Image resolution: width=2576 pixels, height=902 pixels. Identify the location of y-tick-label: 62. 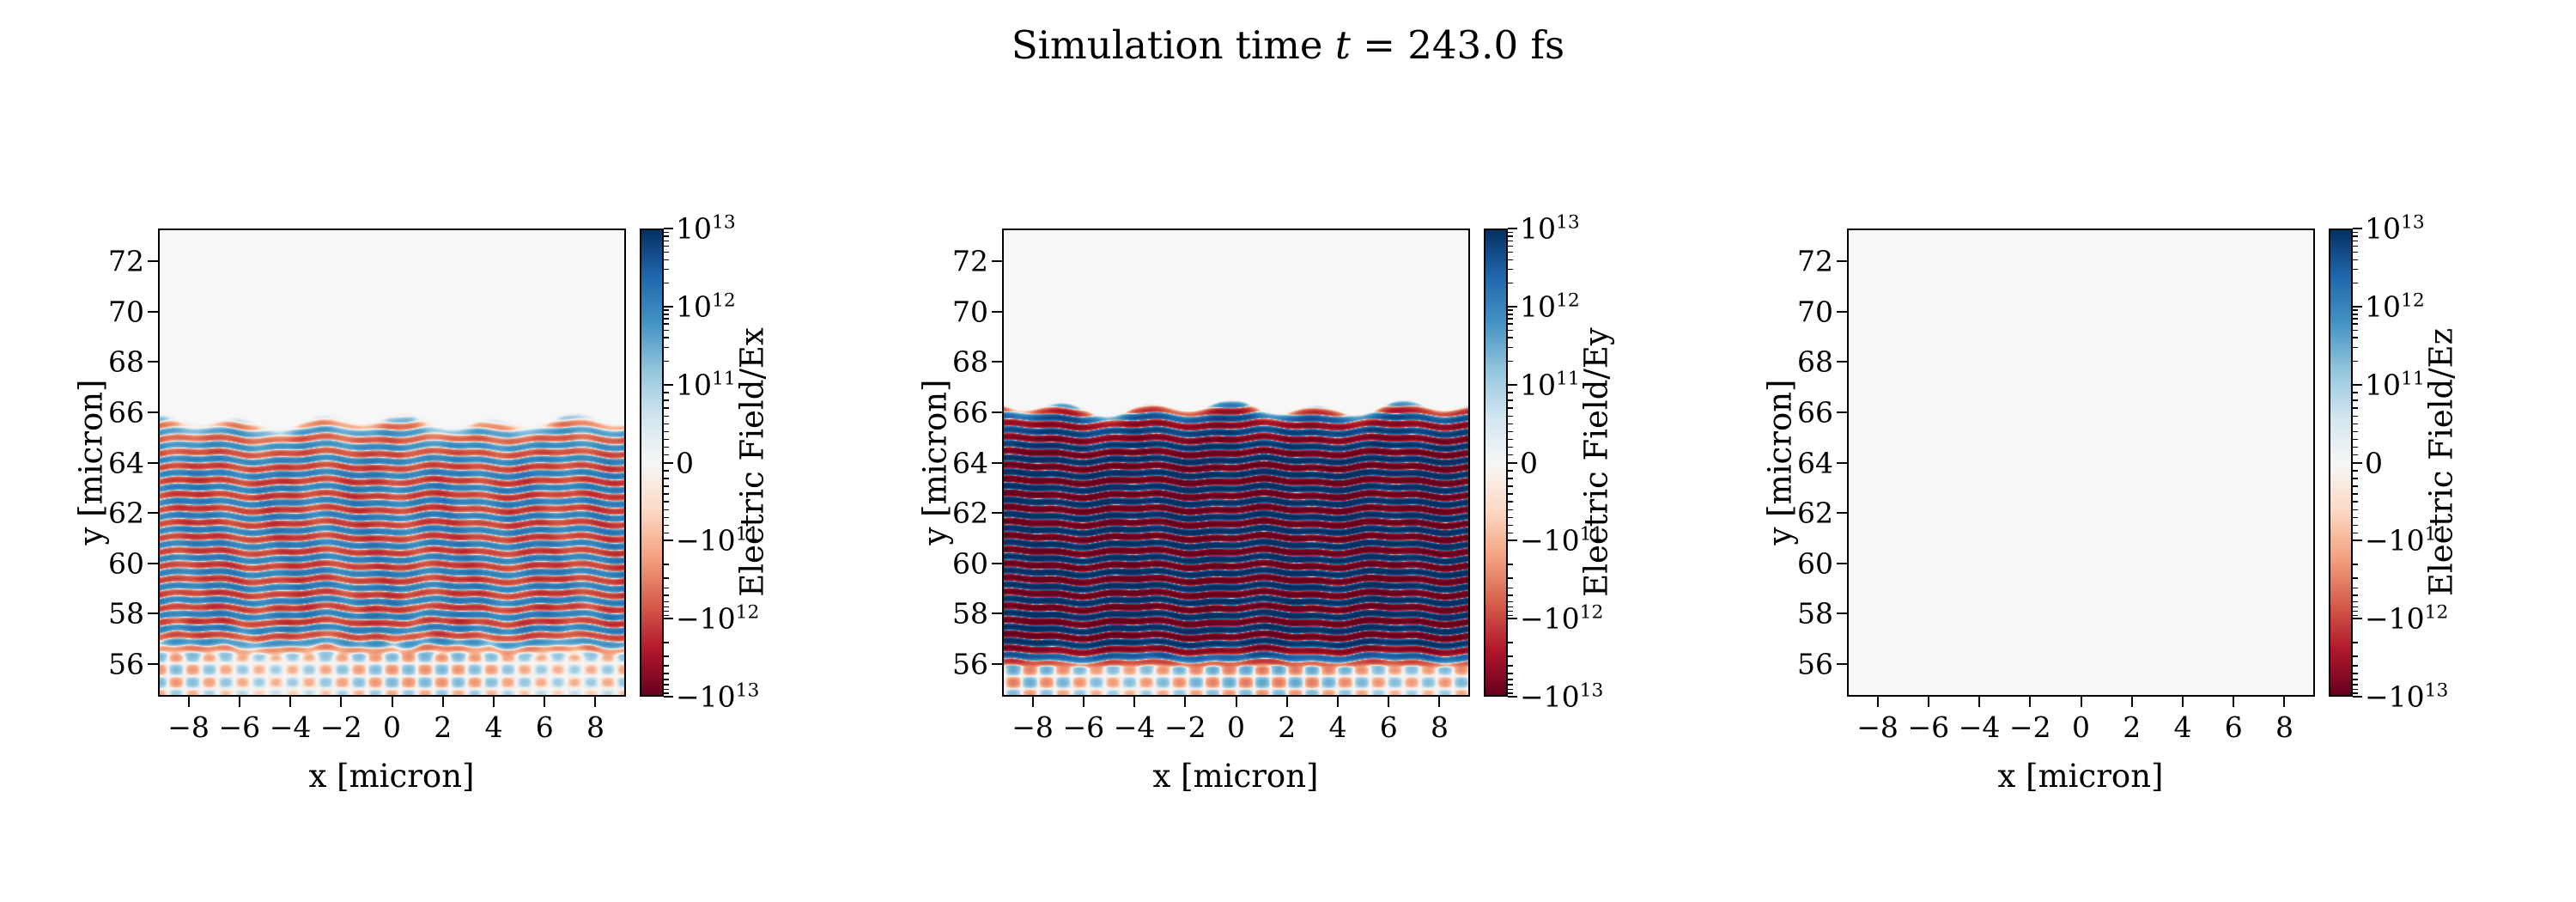
(1815, 513).